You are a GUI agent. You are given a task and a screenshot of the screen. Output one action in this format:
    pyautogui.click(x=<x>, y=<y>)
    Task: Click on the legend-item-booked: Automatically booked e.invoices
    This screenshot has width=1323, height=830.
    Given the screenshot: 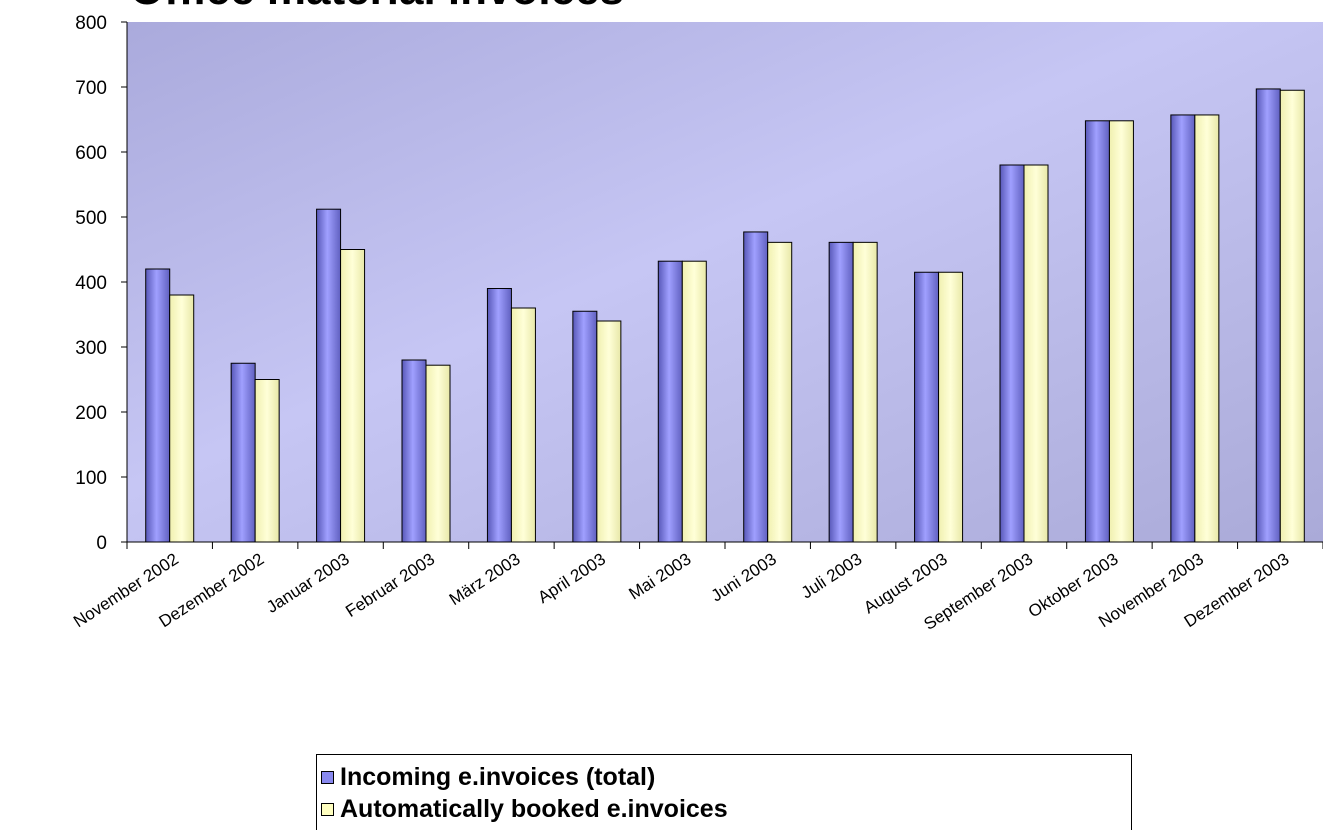 What is the action you would take?
    pyautogui.click(x=726, y=809)
    